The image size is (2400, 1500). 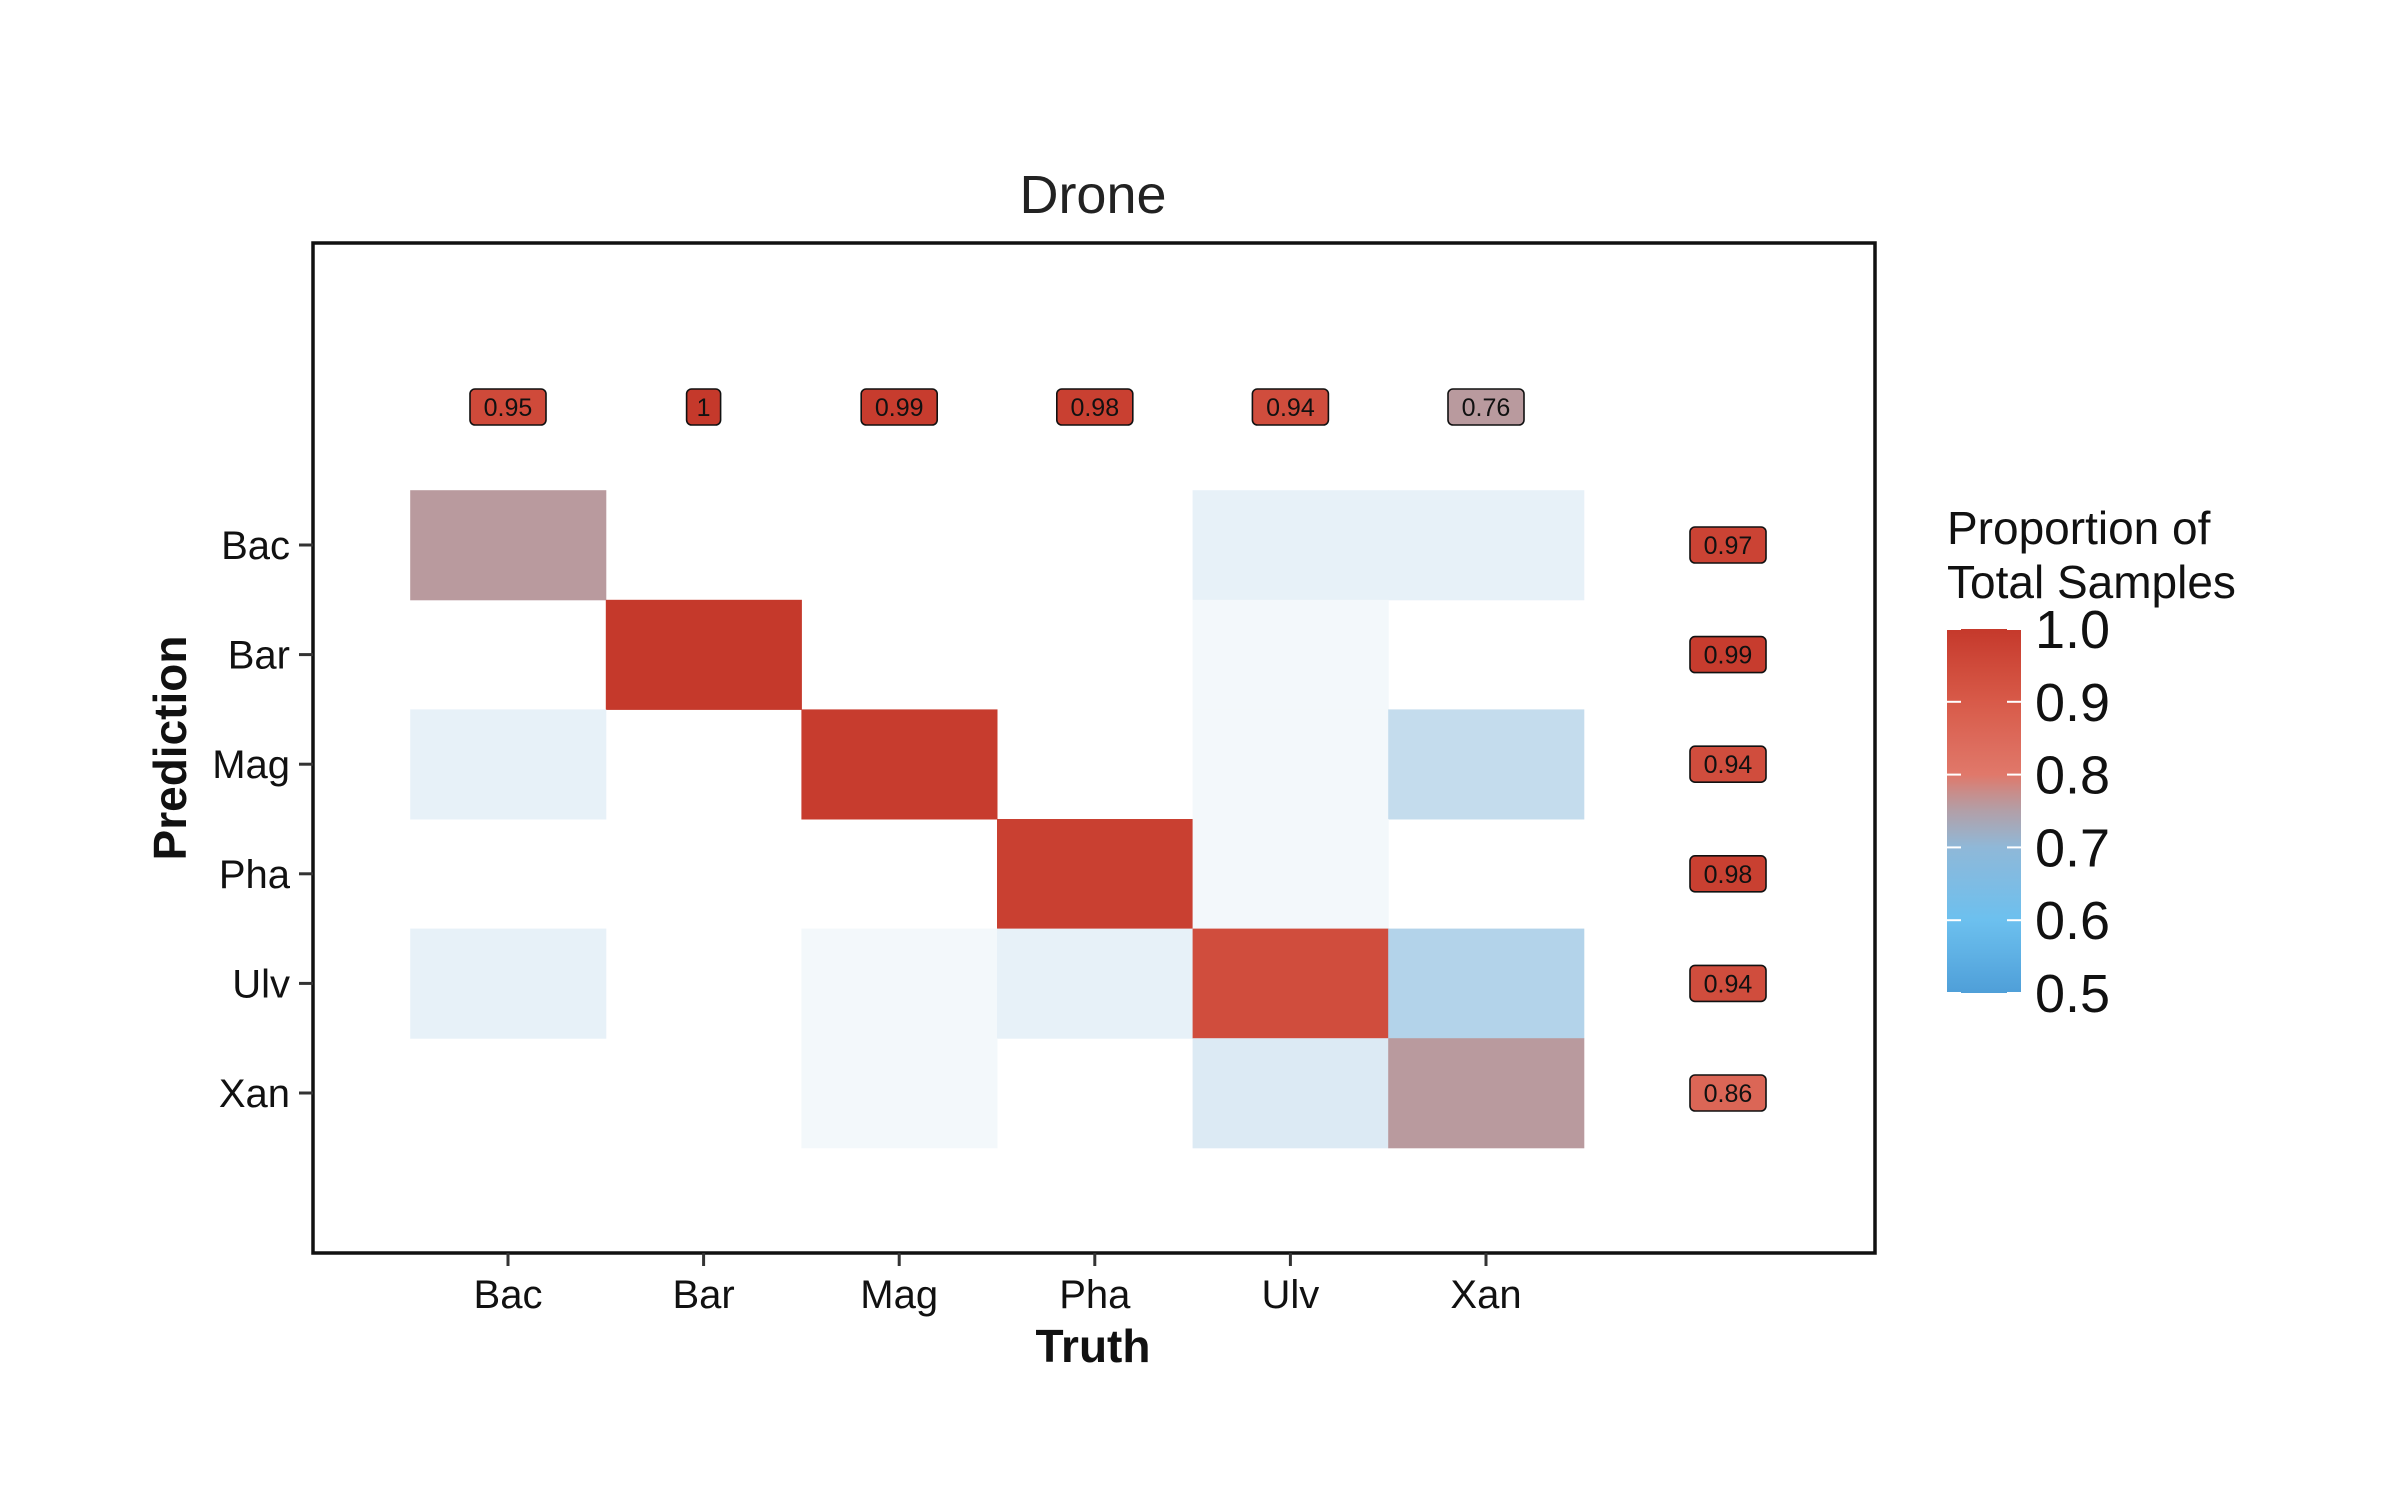 I want to click on heatmap-cell-xan-bac, so click(x=1486, y=545).